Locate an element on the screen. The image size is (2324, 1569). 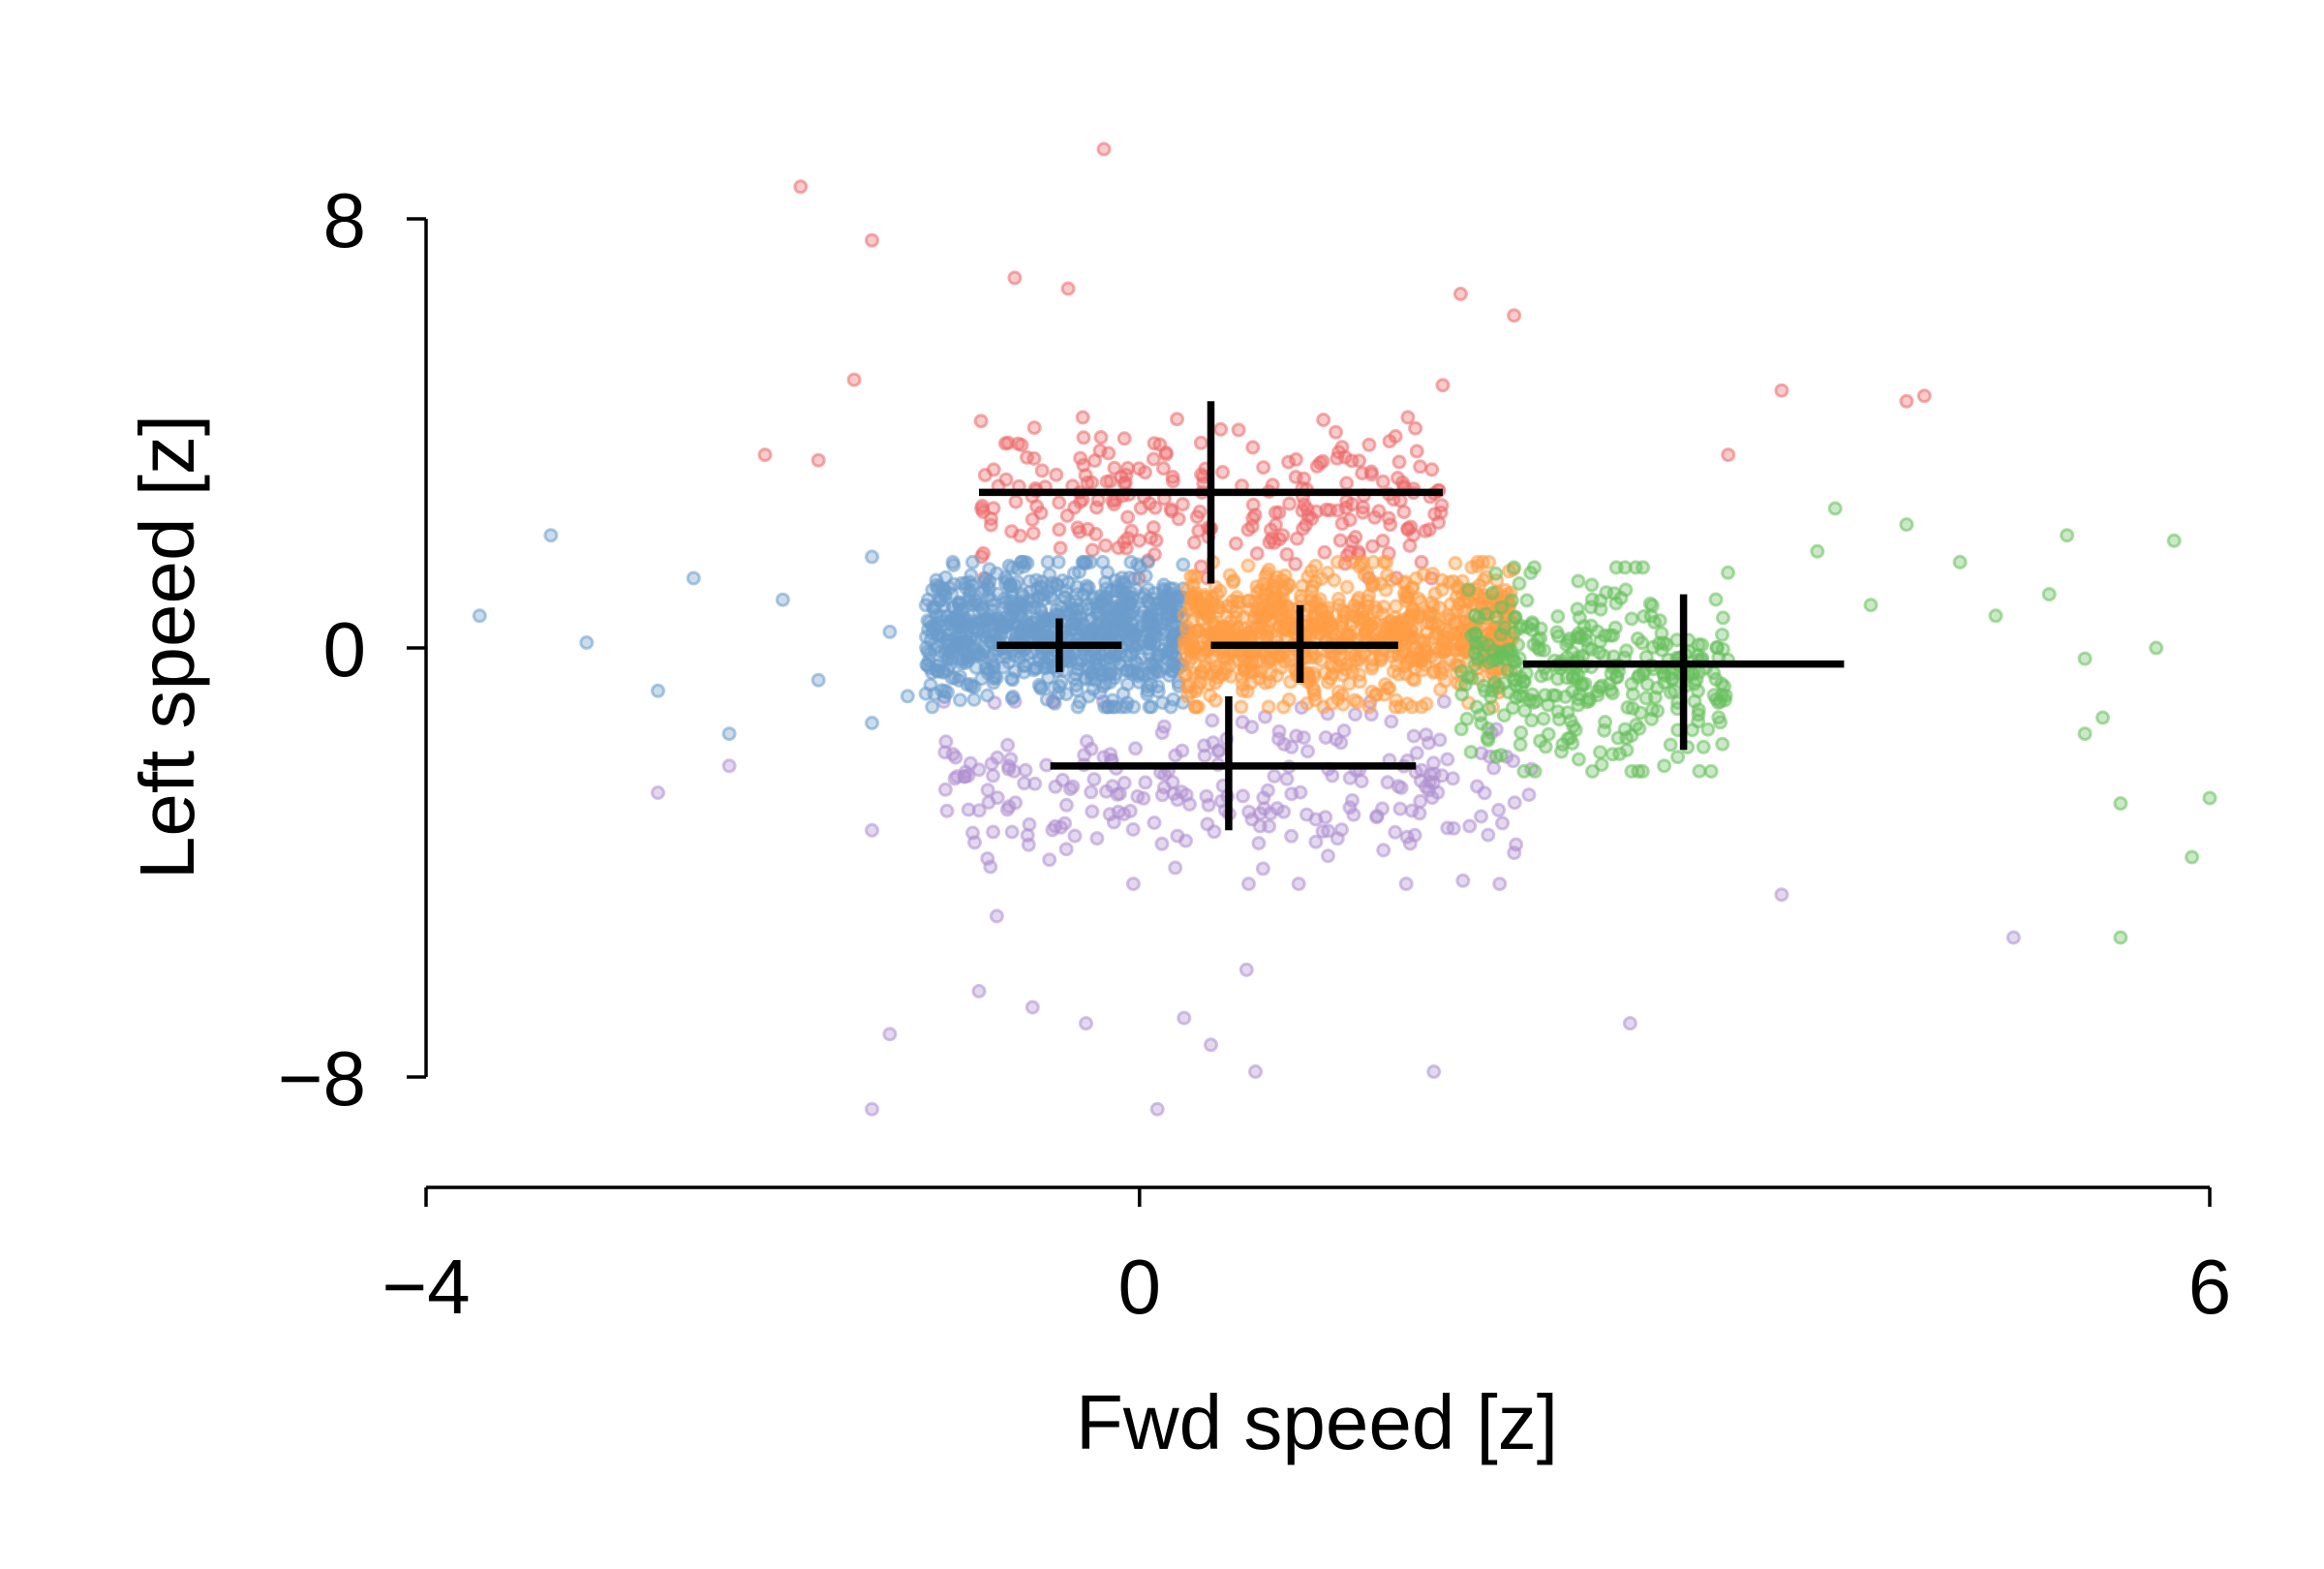
y-axis-label: Left speed [z] is located at coordinates (167, 647).